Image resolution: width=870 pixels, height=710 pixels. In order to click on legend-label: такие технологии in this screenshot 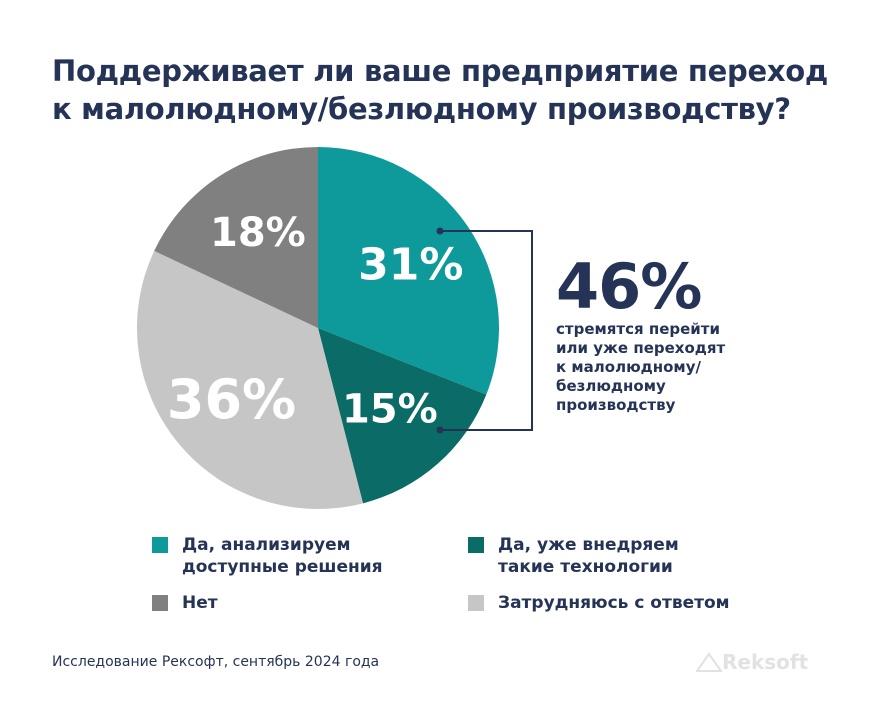, I will do `click(585, 567)`.